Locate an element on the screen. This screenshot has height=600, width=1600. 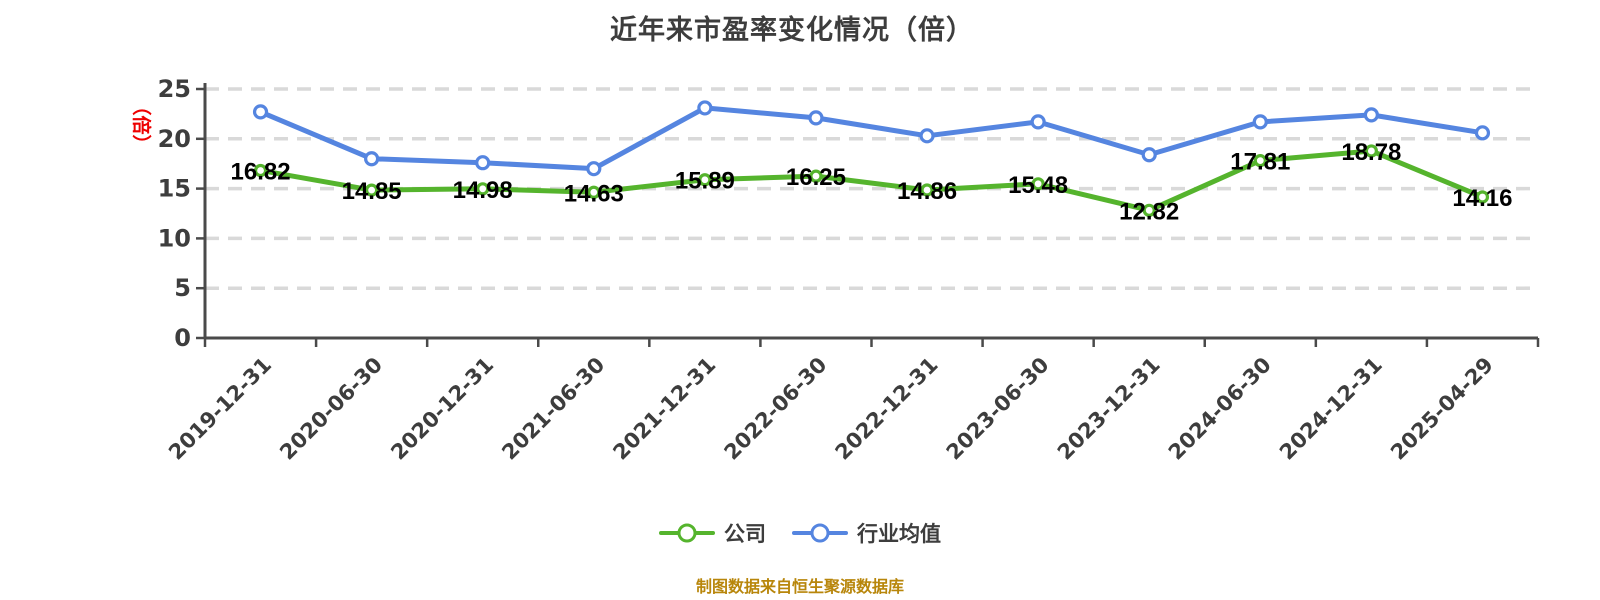
legend-item-industry-average: 行业均值 is located at coordinates (866, 533).